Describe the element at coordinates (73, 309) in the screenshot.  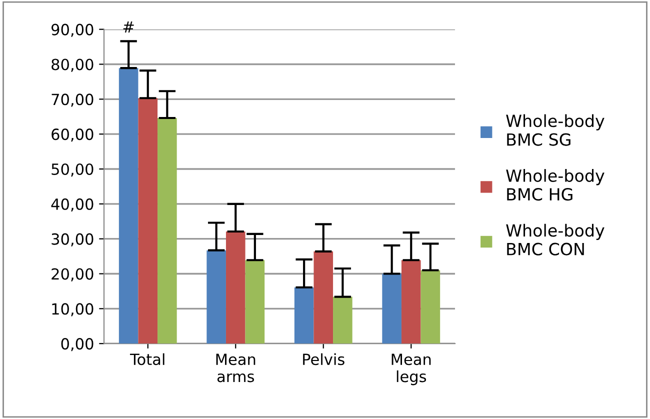
I see `y-tick-label: 10,00` at that location.